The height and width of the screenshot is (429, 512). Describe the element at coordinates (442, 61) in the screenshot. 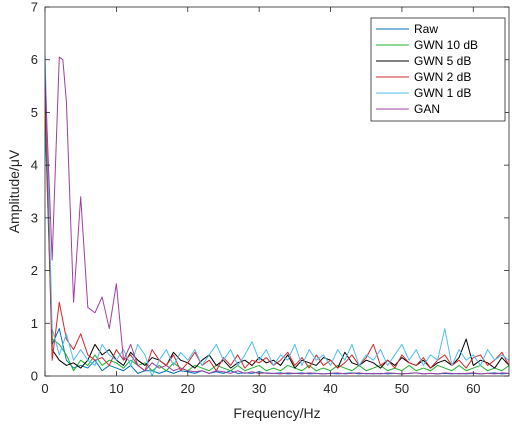

I see `legend-label-2: GWN 5 dB` at that location.